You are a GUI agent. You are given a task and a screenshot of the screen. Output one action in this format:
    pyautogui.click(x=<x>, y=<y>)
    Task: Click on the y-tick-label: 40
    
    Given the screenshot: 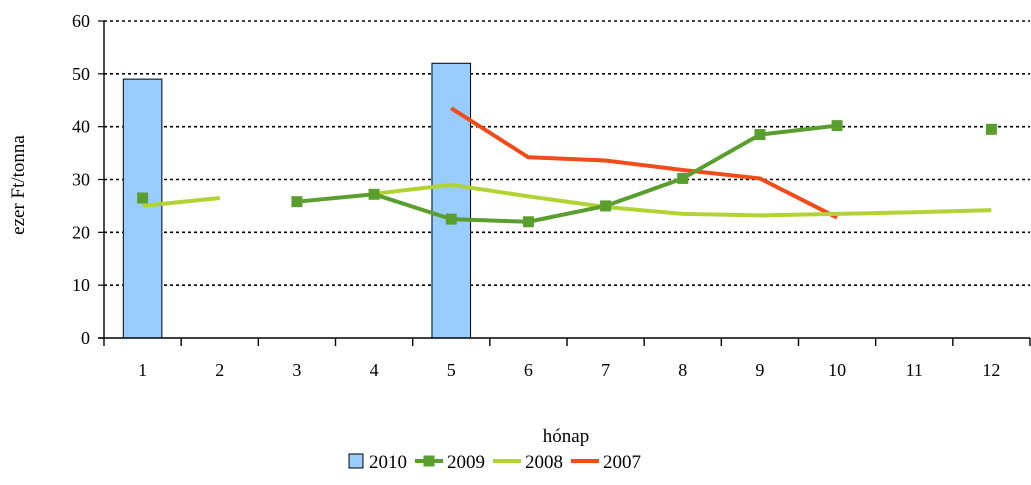 What is the action you would take?
    pyautogui.click(x=81, y=127)
    